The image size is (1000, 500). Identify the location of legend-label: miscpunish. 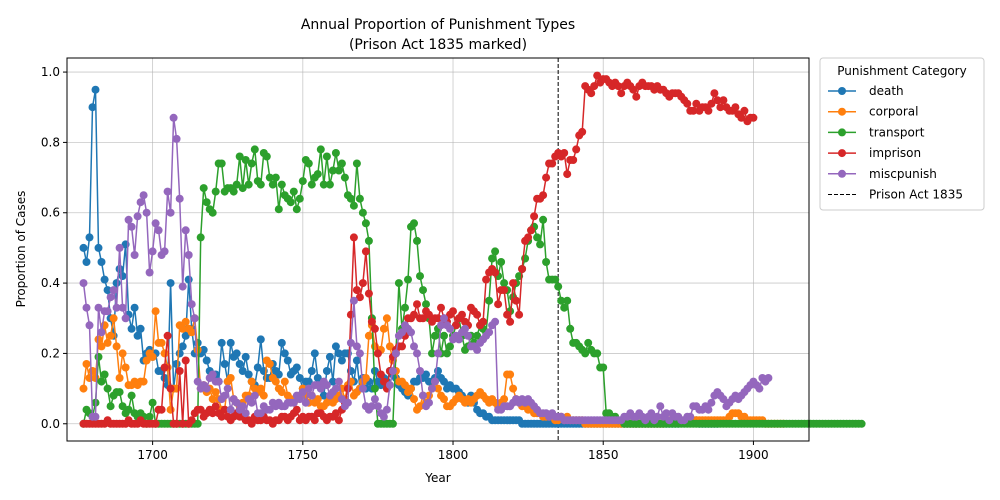
(903, 174).